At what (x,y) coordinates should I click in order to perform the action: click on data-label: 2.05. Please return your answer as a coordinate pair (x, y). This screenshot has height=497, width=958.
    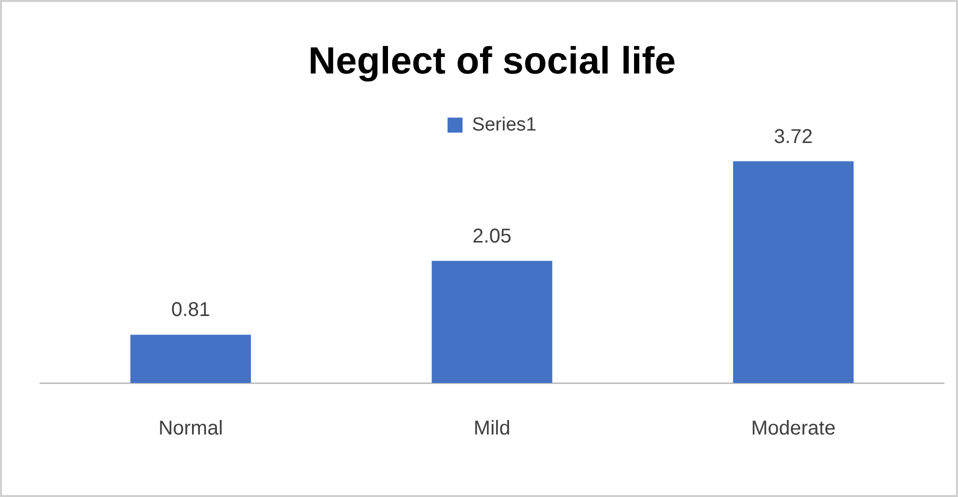
    Looking at the image, I should click on (492, 236).